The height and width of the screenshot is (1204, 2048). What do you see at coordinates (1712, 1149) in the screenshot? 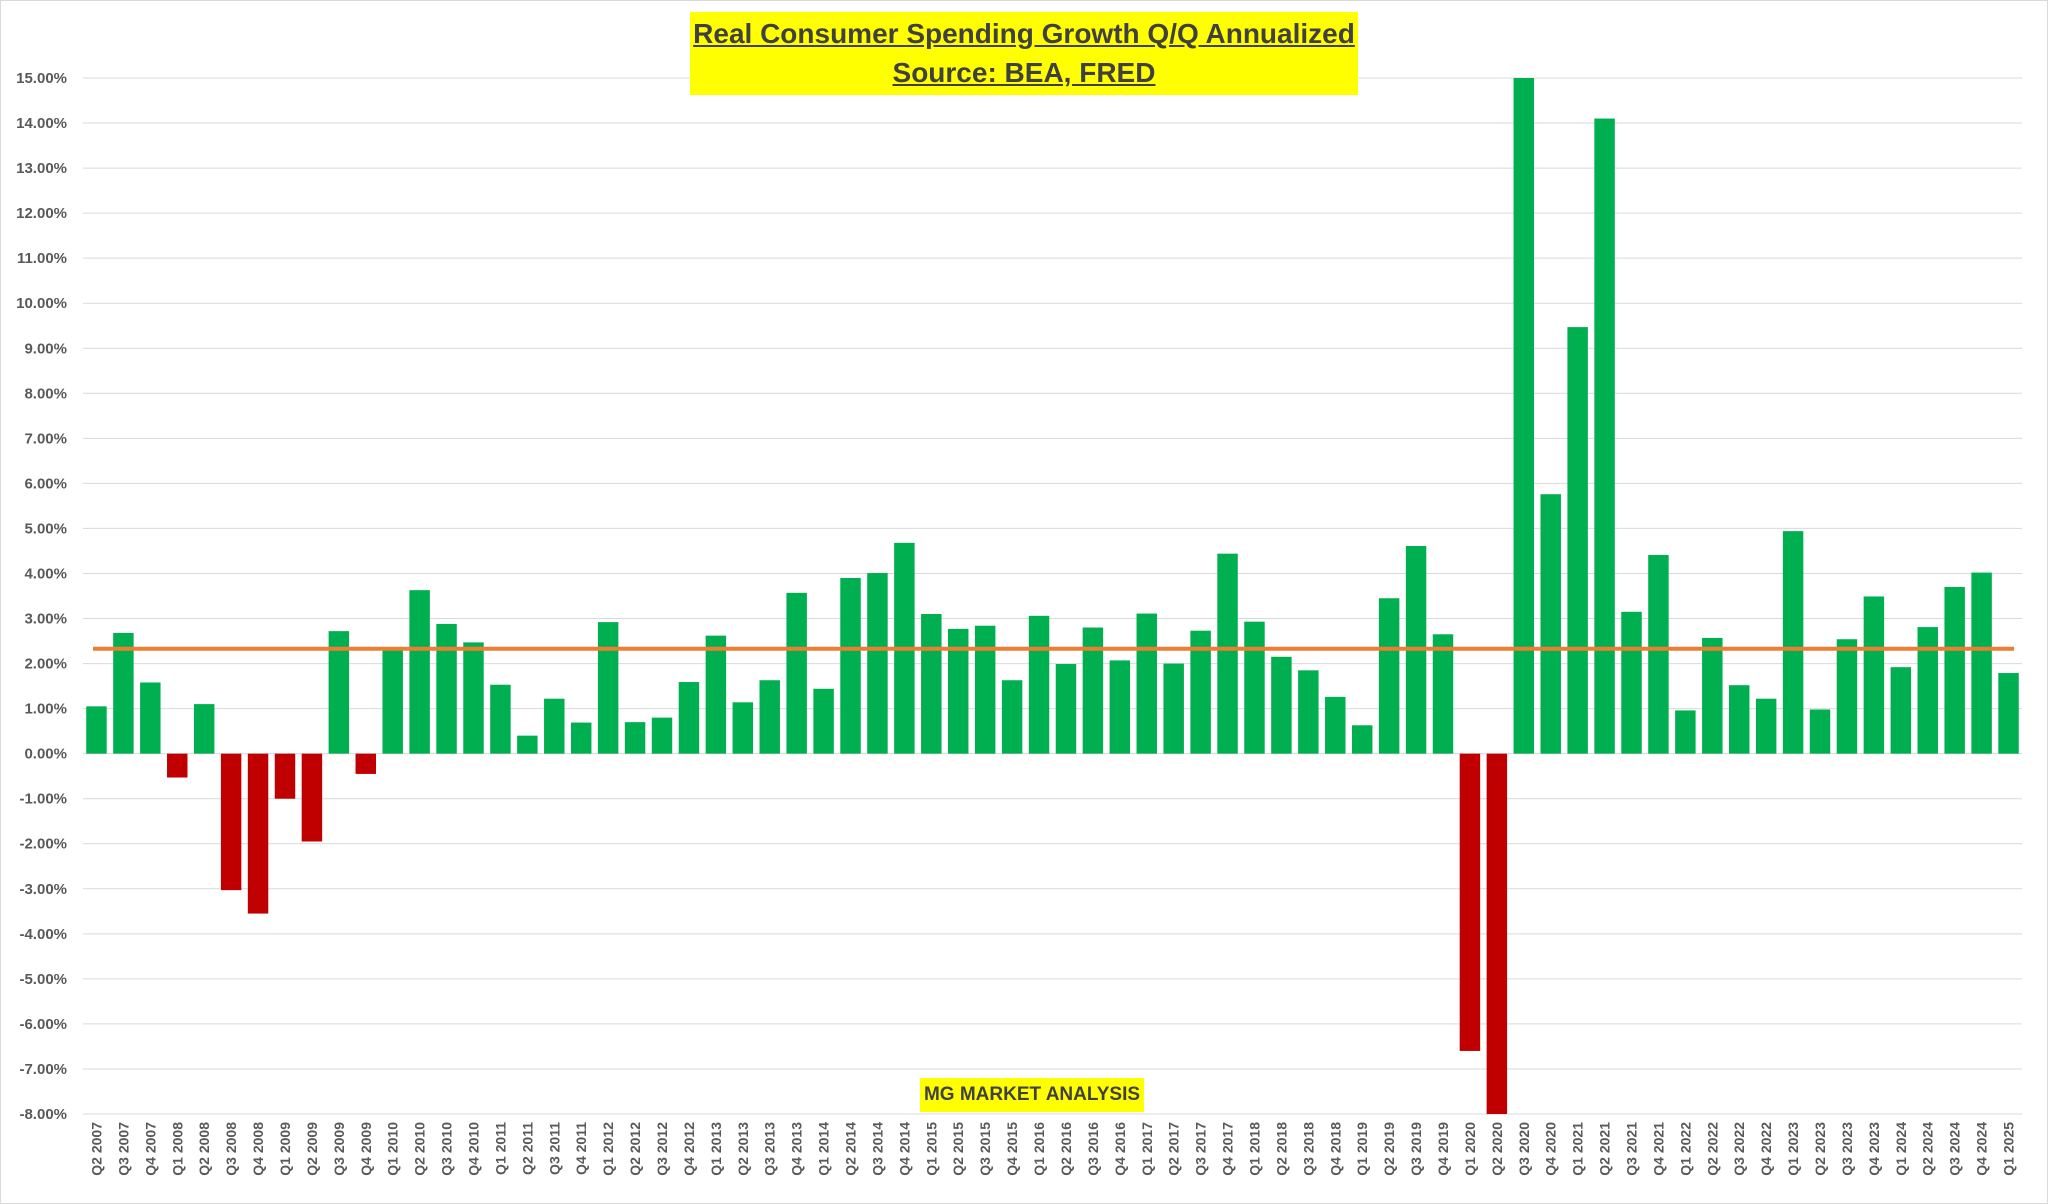
I see `x-tick-label: Q2 2022` at bounding box center [1712, 1149].